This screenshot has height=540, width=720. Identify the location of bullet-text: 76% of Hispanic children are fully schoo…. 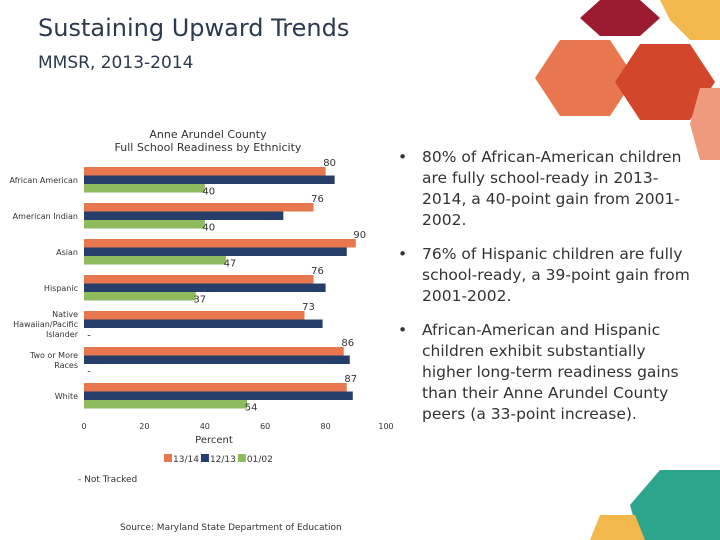
(556, 275).